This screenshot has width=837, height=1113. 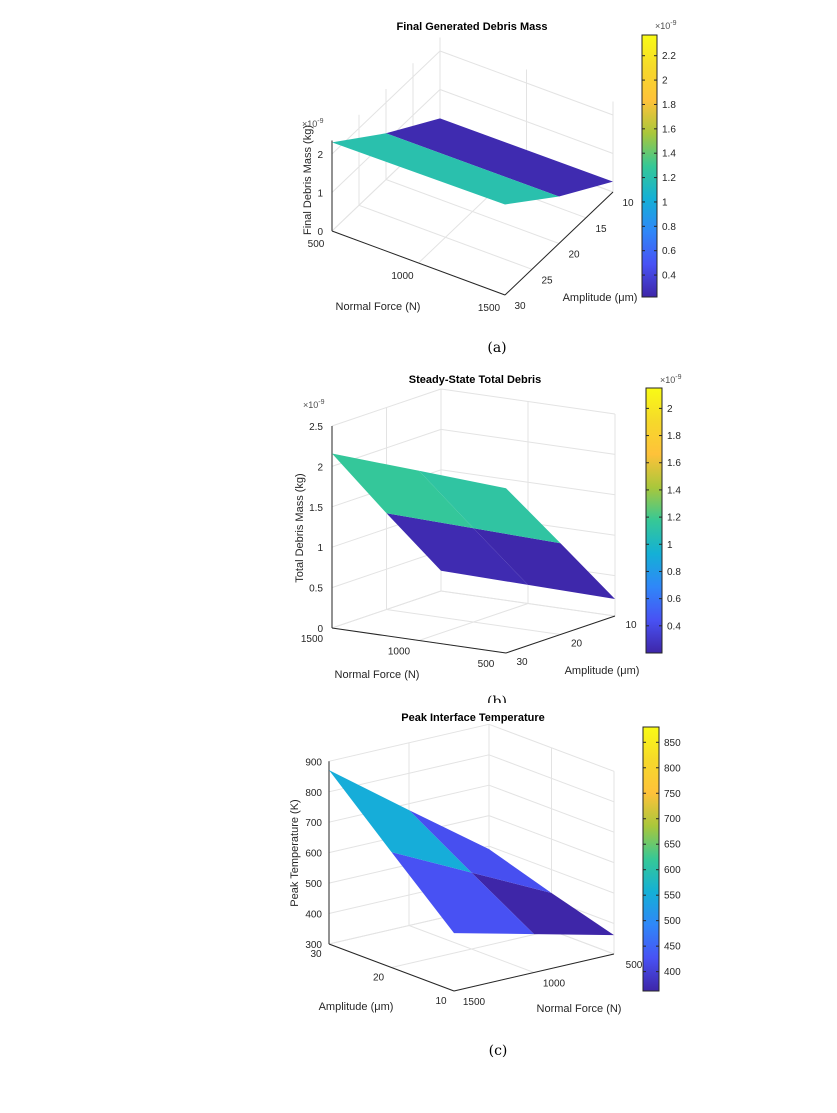 What do you see at coordinates (547, 280) in the screenshot?
I see `y-tick-label: 25` at bounding box center [547, 280].